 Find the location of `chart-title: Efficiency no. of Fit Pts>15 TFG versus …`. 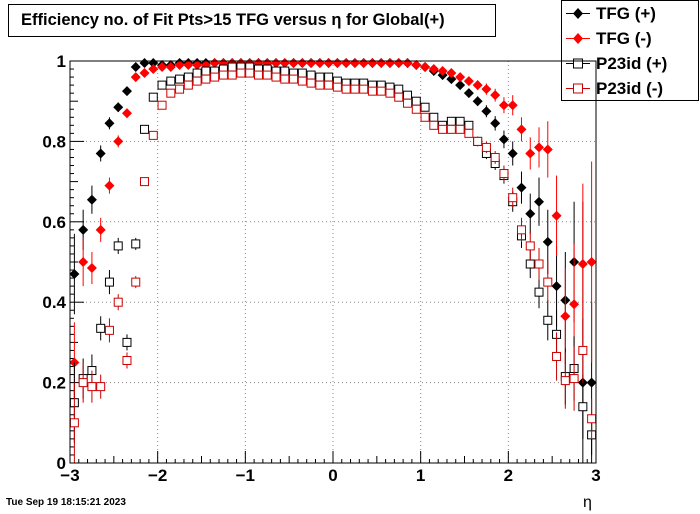

chart-title: Efficiency no. of Fit Pts>15 TFG versus … is located at coordinates (252, 20).